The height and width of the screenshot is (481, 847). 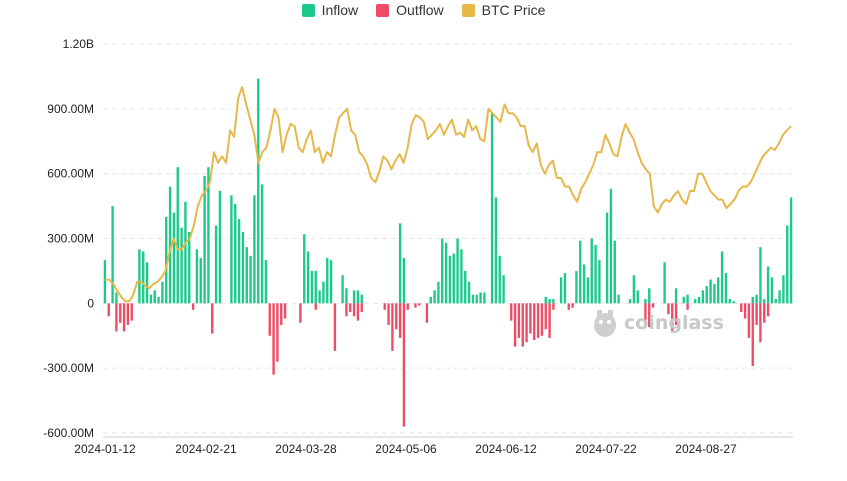 What do you see at coordinates (503, 10) in the screenshot?
I see `legend-item-price: BTC Price` at bounding box center [503, 10].